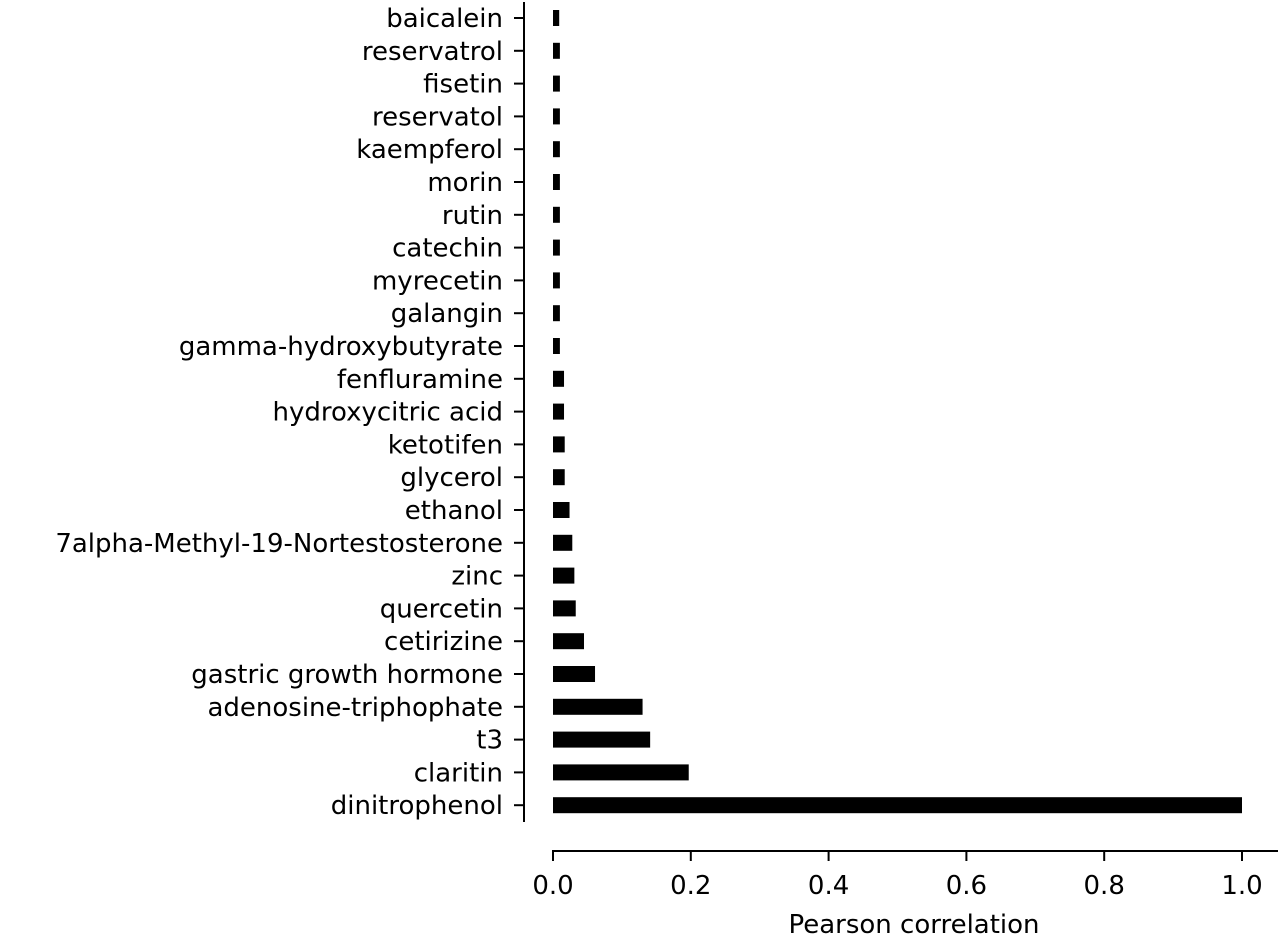 The image size is (1280, 937). Describe the element at coordinates (556, 83) in the screenshot. I see `bar-fisetin` at that location.